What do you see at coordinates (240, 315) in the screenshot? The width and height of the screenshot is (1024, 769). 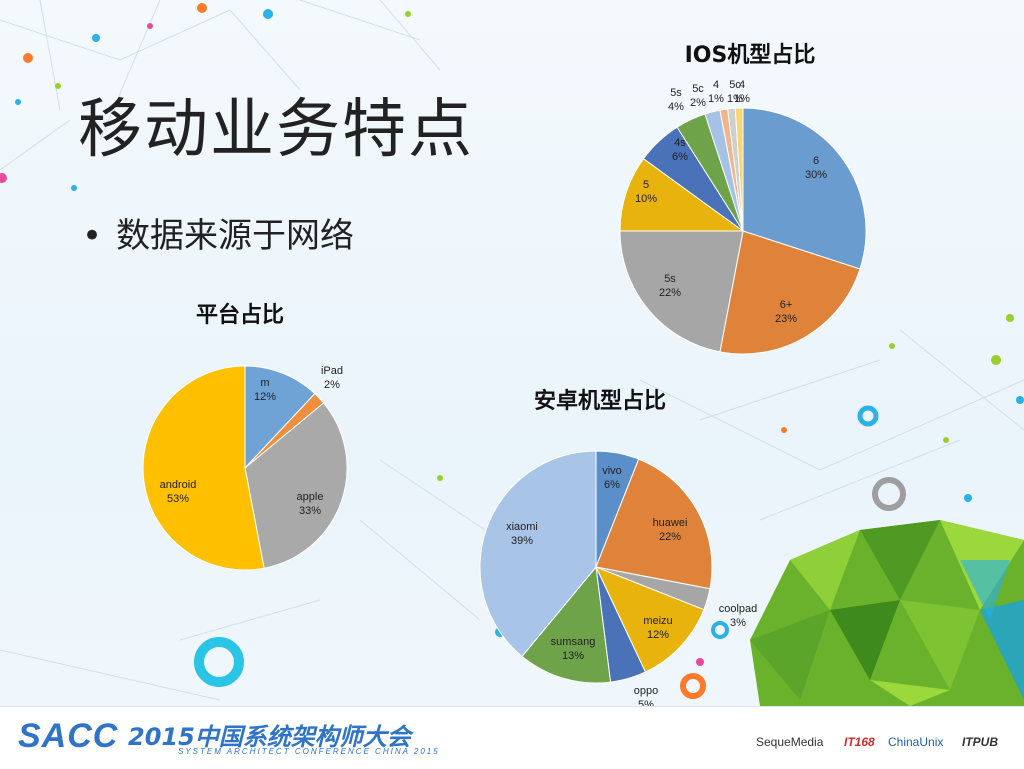 I see `chart-title: 平台占比` at bounding box center [240, 315].